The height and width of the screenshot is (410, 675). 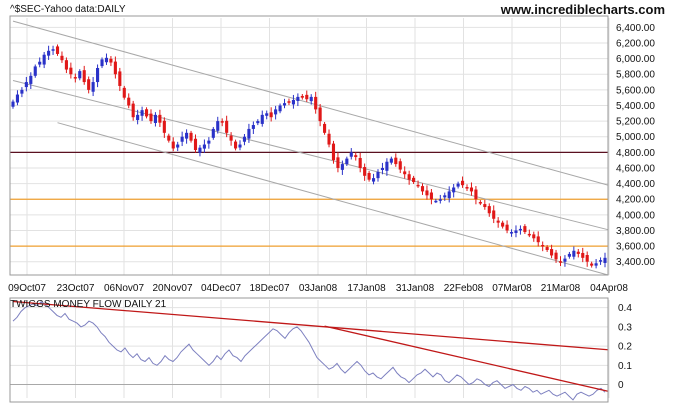 What do you see at coordinates (221, 288) in the screenshot?
I see `price-x-tick-label: 04Dec07` at bounding box center [221, 288].